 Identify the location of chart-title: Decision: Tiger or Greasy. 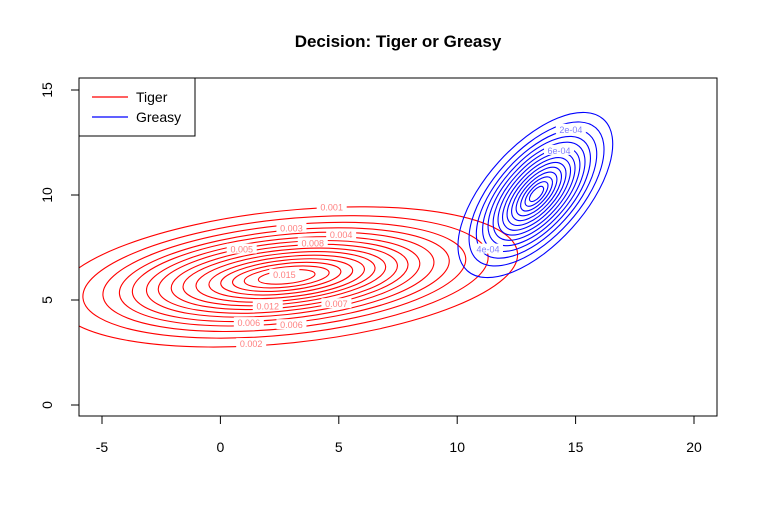
(398, 41).